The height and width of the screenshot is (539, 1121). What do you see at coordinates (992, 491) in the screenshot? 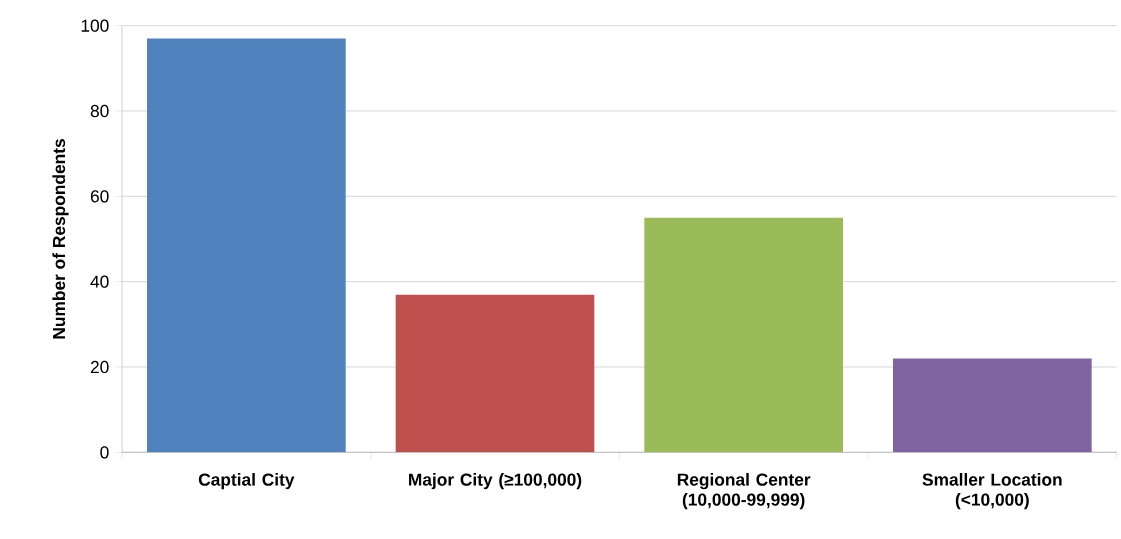
I see `x-tick-label: Smaller Location (<10,000)` at bounding box center [992, 491].